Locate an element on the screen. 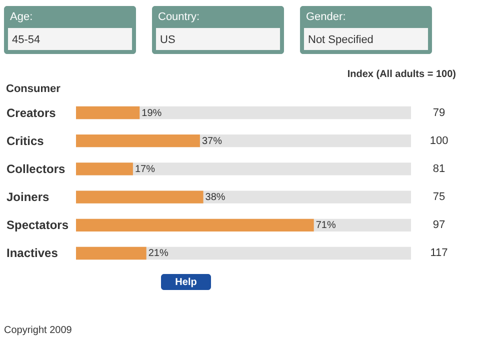 This screenshot has height=349, width=490. text: 75 is located at coordinates (439, 197).